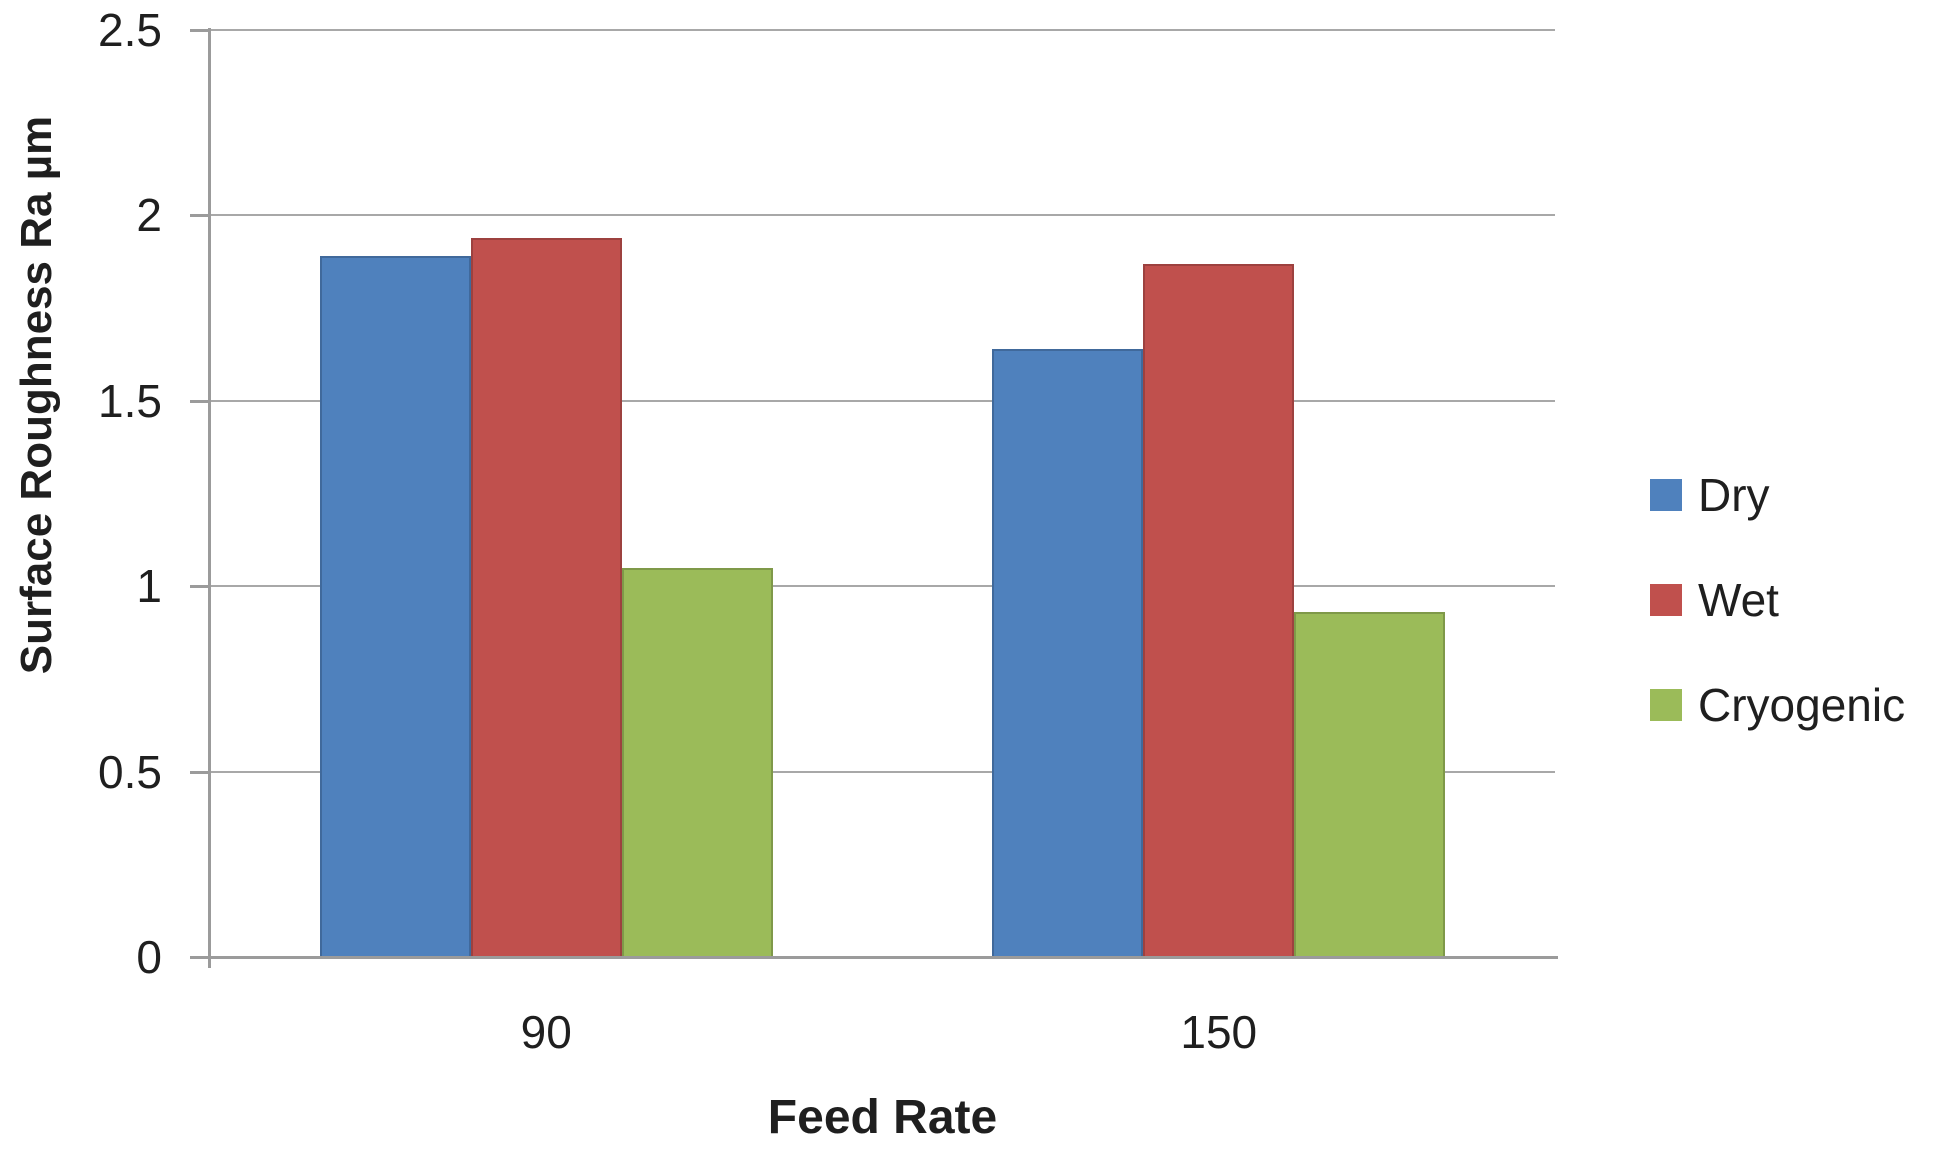 The height and width of the screenshot is (1164, 1941). What do you see at coordinates (209, 498) in the screenshot?
I see `y-axis-line` at bounding box center [209, 498].